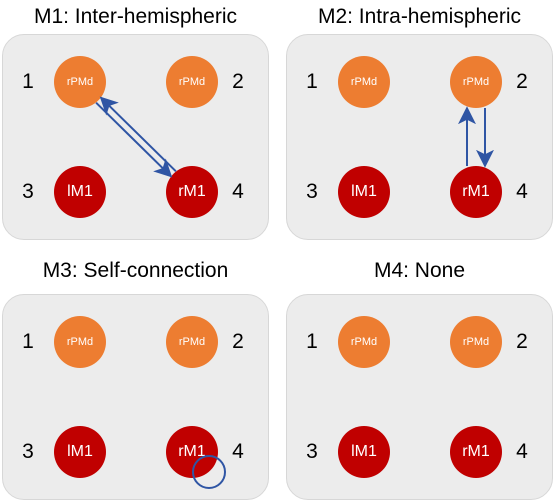 This screenshot has height=502, width=555. I want to click on panel-title: M4: None, so click(419, 270).